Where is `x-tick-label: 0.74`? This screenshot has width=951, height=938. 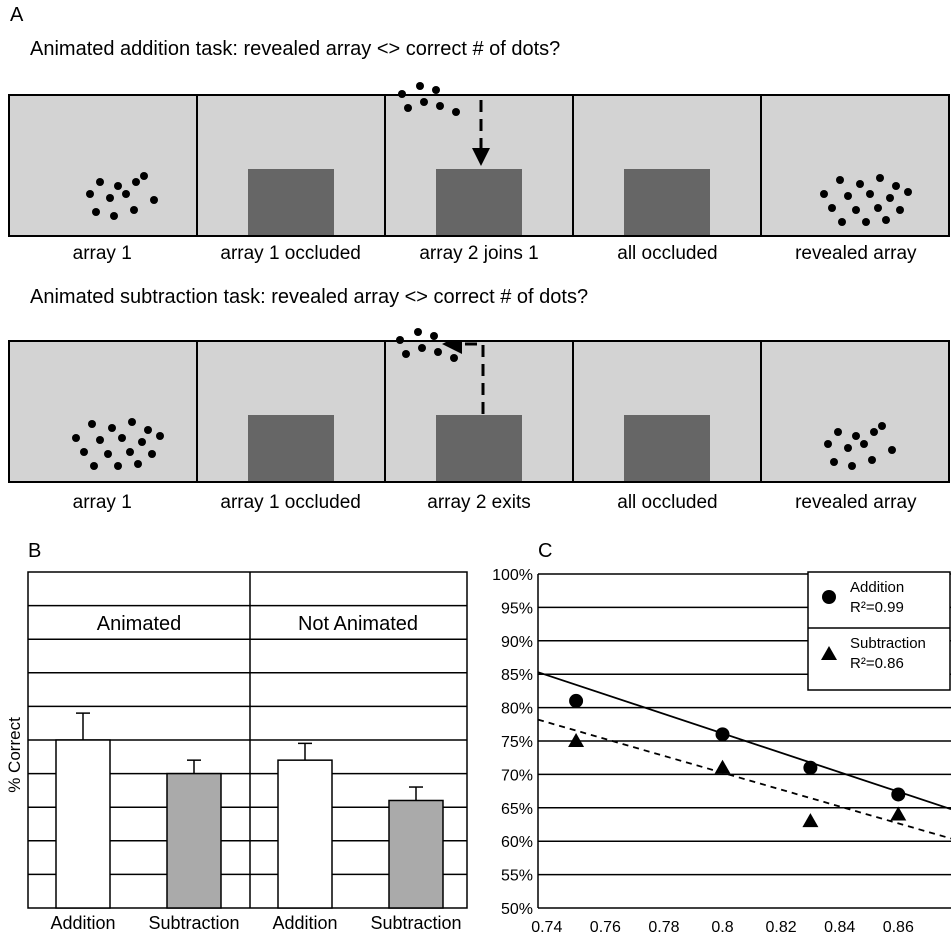 x-tick-label: 0.74 is located at coordinates (546, 927).